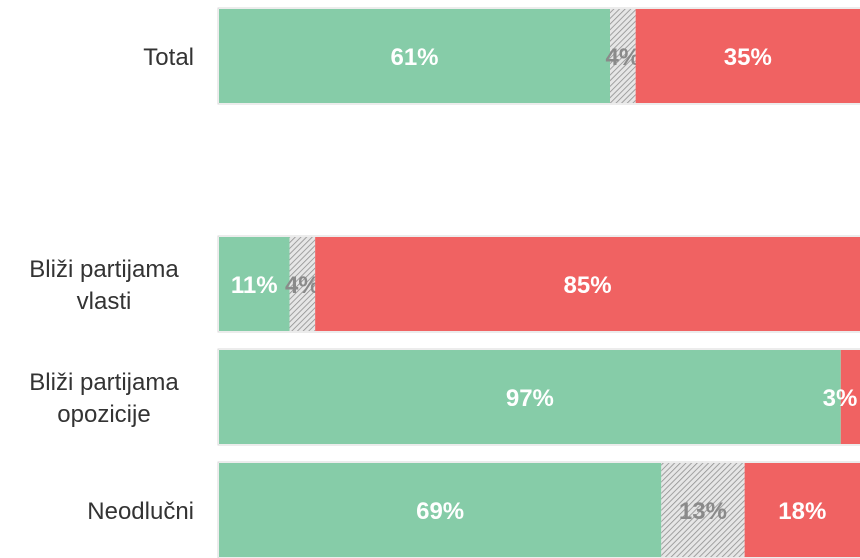  Describe the element at coordinates (168, 57) in the screenshot. I see `category-label: Total` at that location.